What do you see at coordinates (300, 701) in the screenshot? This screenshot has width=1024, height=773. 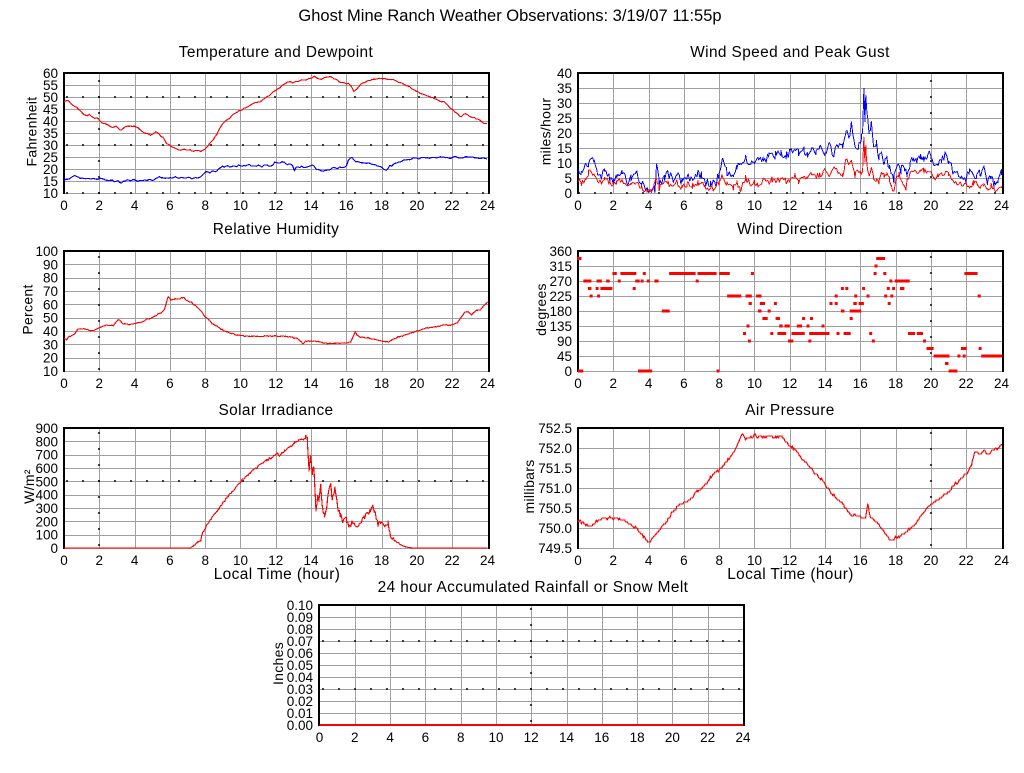 I see `svg-text: 0.02` at bounding box center [300, 701].